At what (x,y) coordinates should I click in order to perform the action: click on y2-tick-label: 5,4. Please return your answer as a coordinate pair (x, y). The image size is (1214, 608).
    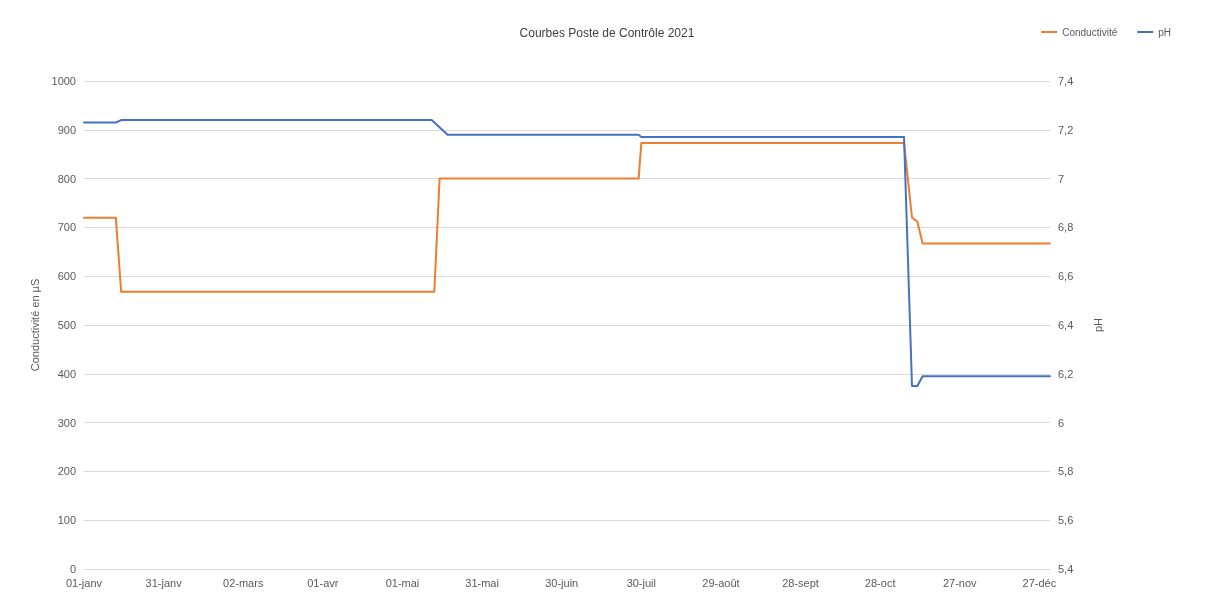
    Looking at the image, I should click on (1066, 569).